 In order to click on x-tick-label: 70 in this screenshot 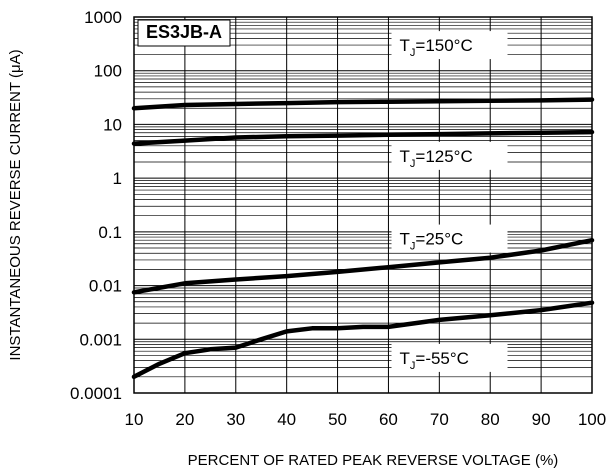, I will do `click(439, 419)`.